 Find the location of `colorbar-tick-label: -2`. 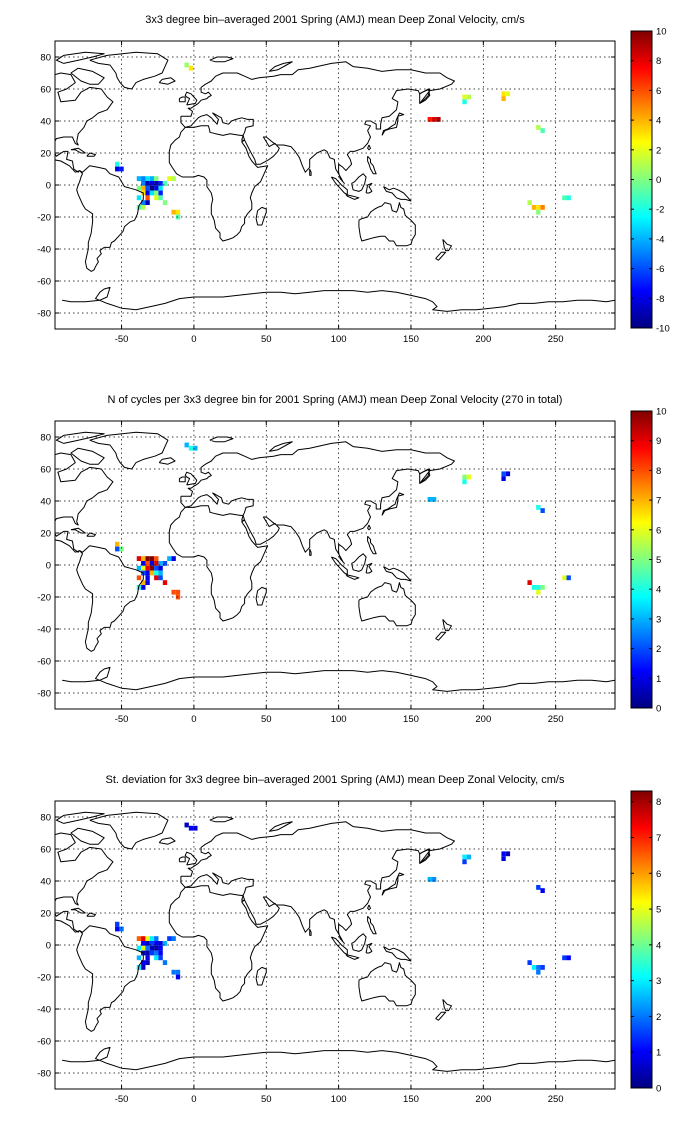

colorbar-tick-label: -2 is located at coordinates (660, 210).